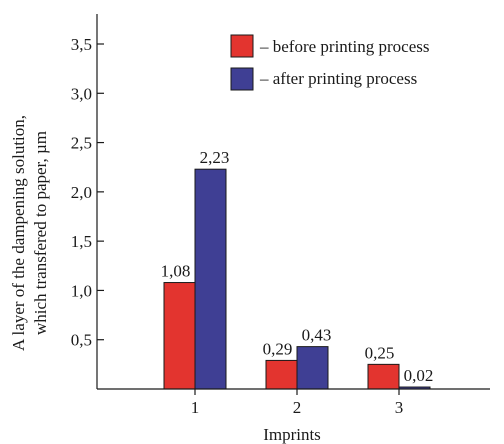 The image size is (504, 444). I want to click on legend-label-before: – before printing process, so click(344, 46).